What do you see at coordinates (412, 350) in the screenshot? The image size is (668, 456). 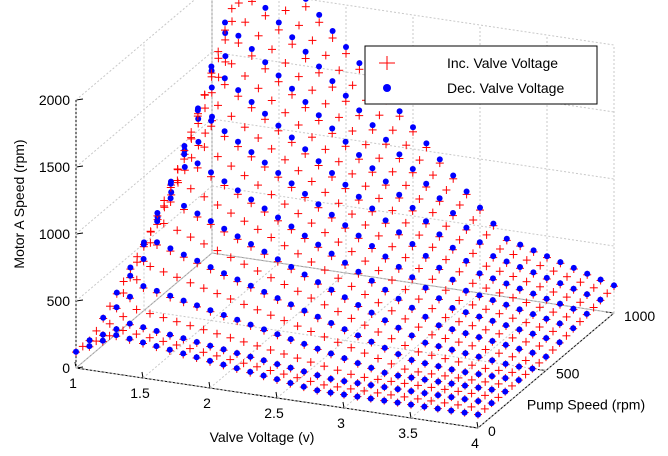 I see `grid-floor-x` at bounding box center [412, 350].